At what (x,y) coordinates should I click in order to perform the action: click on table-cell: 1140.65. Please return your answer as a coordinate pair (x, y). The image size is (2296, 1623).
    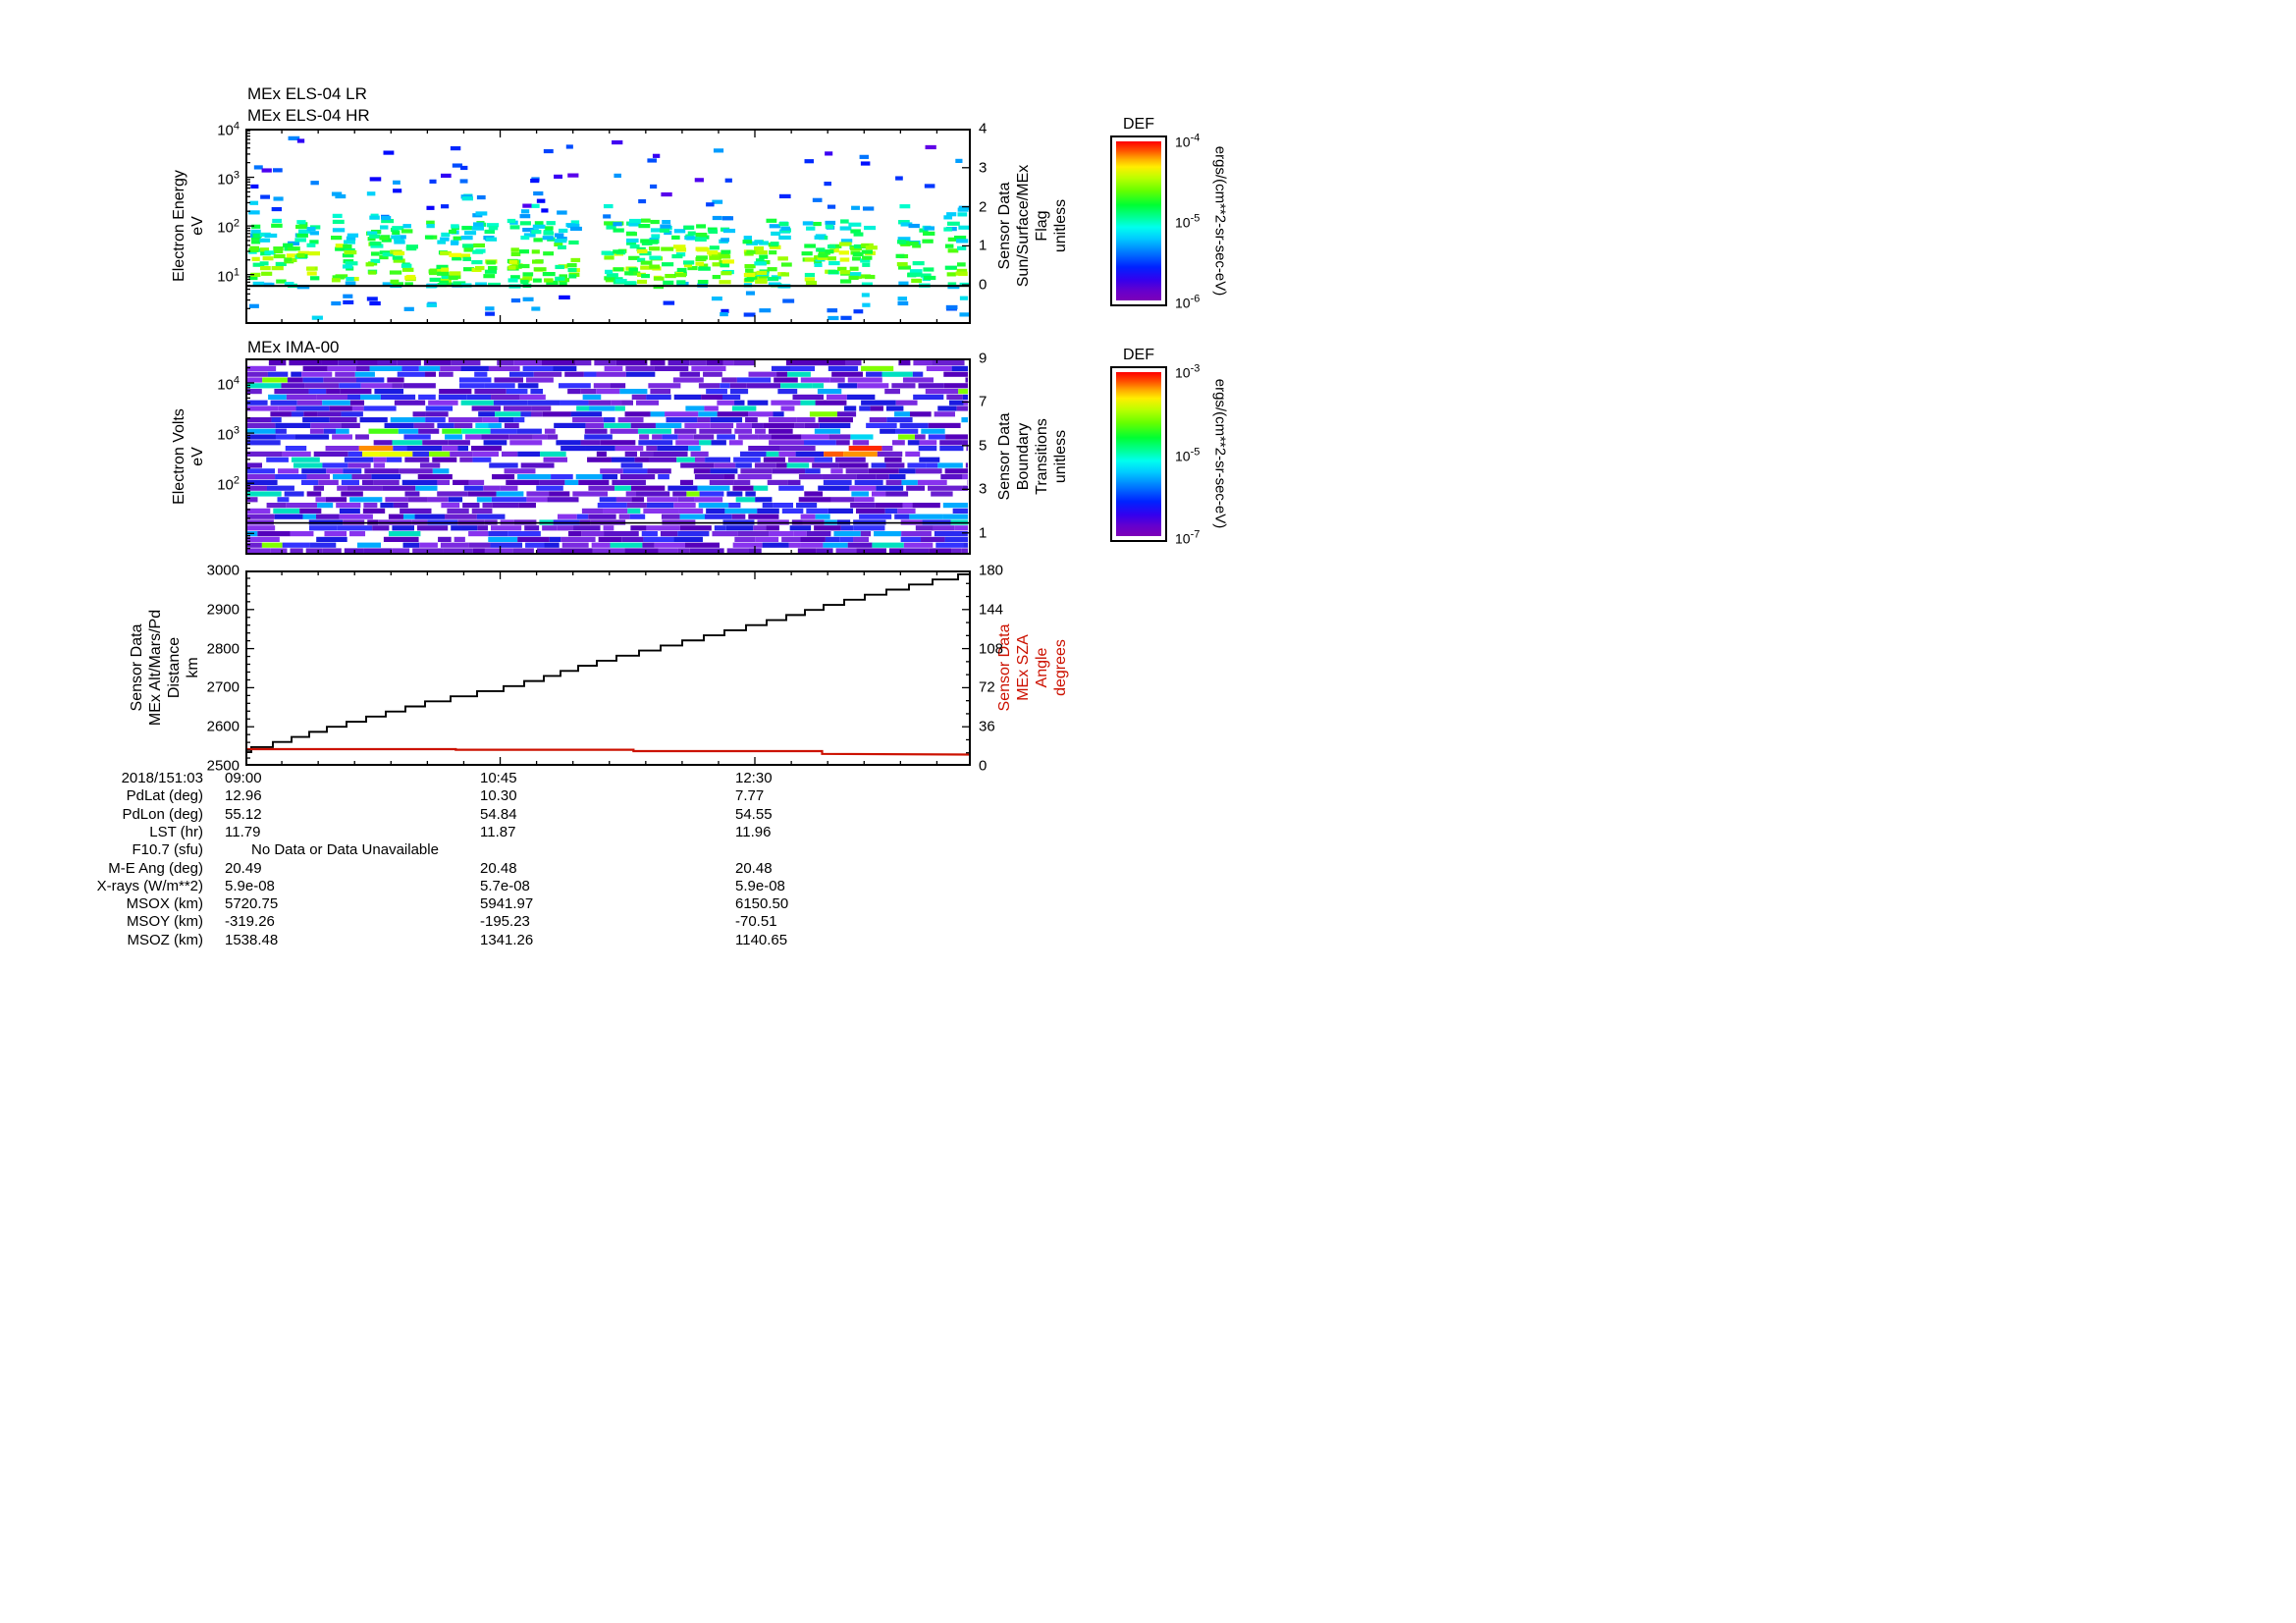
    Looking at the image, I should click on (761, 939).